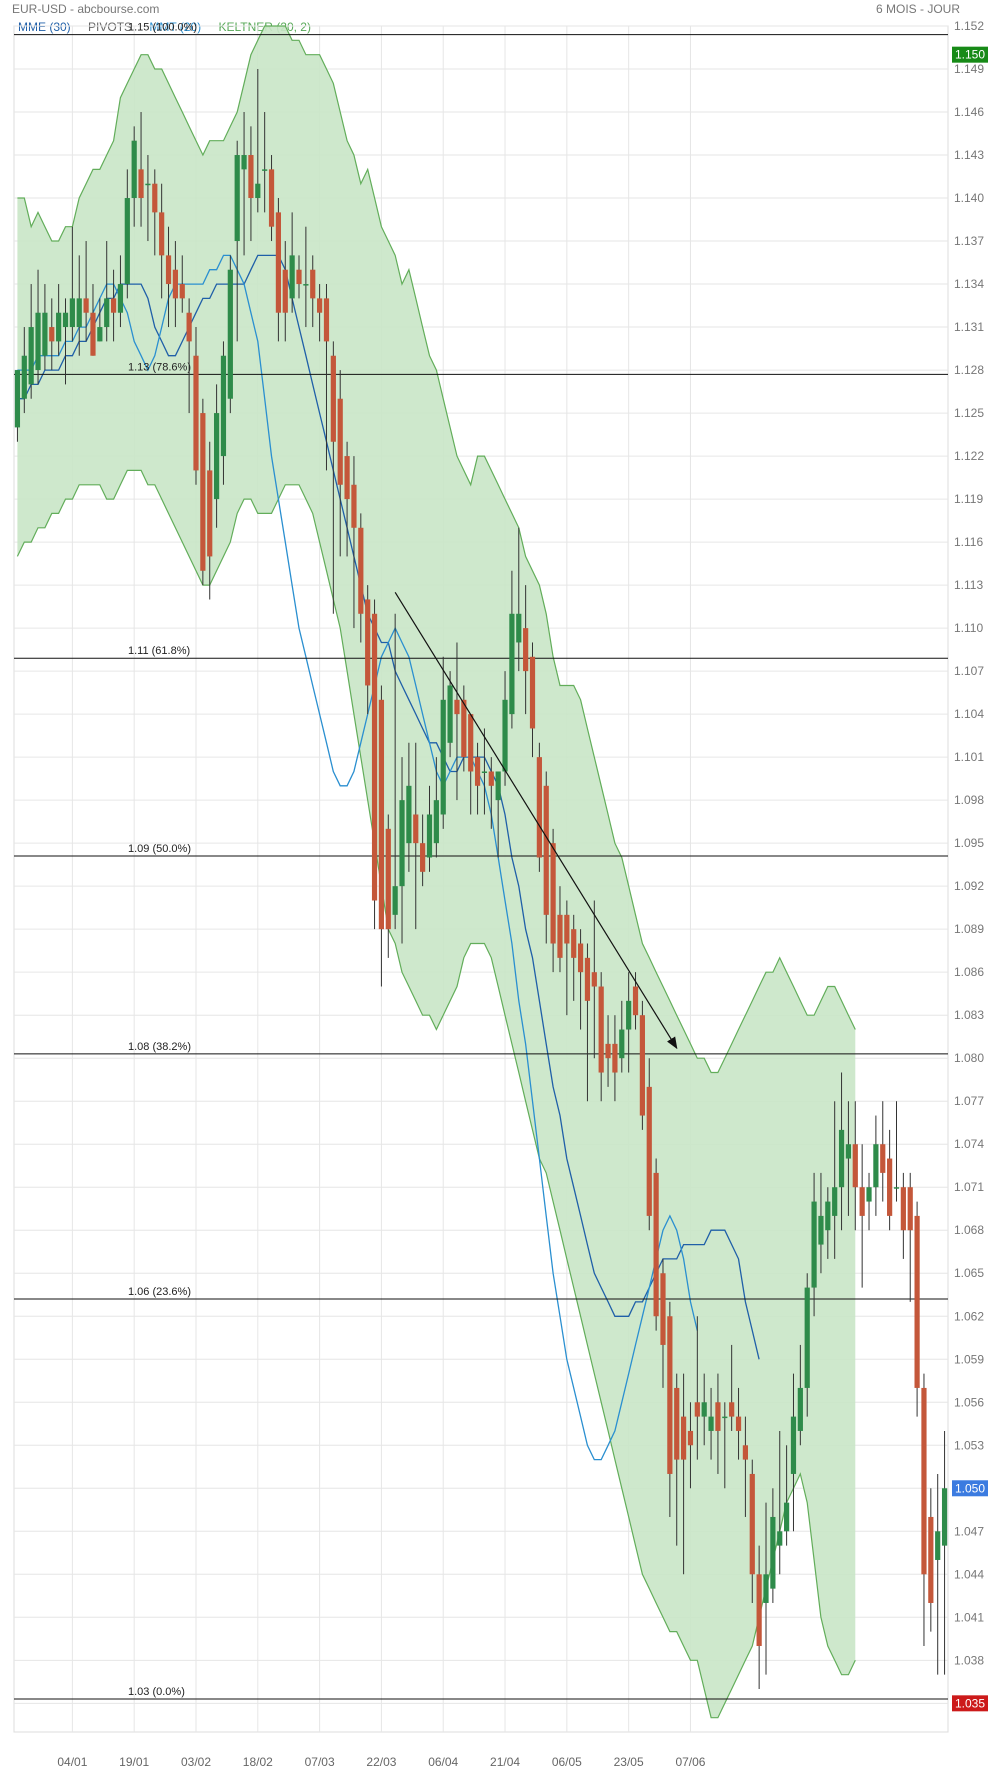  I want to click on fib-label: 1.13 (78.6%), so click(159, 367).